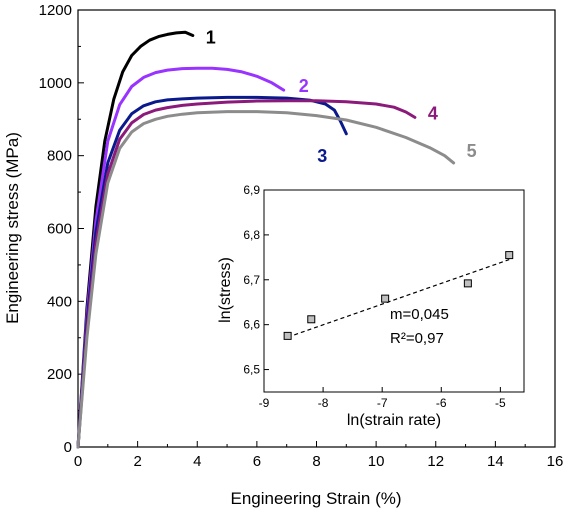 The width and height of the screenshot is (568, 515). What do you see at coordinates (555, 461) in the screenshot?
I see `main-x-tick-label: 16` at bounding box center [555, 461].